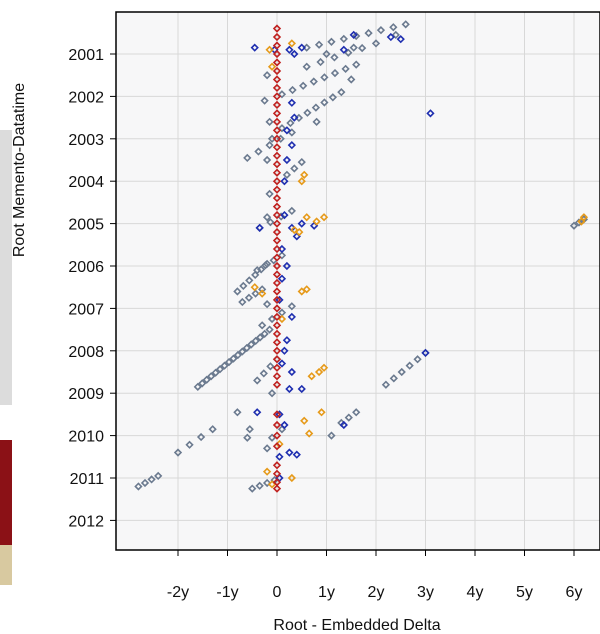 Image resolution: width=600 pixels, height=634 pixels. I want to click on strip-segment-light-gray, so click(6, 267).